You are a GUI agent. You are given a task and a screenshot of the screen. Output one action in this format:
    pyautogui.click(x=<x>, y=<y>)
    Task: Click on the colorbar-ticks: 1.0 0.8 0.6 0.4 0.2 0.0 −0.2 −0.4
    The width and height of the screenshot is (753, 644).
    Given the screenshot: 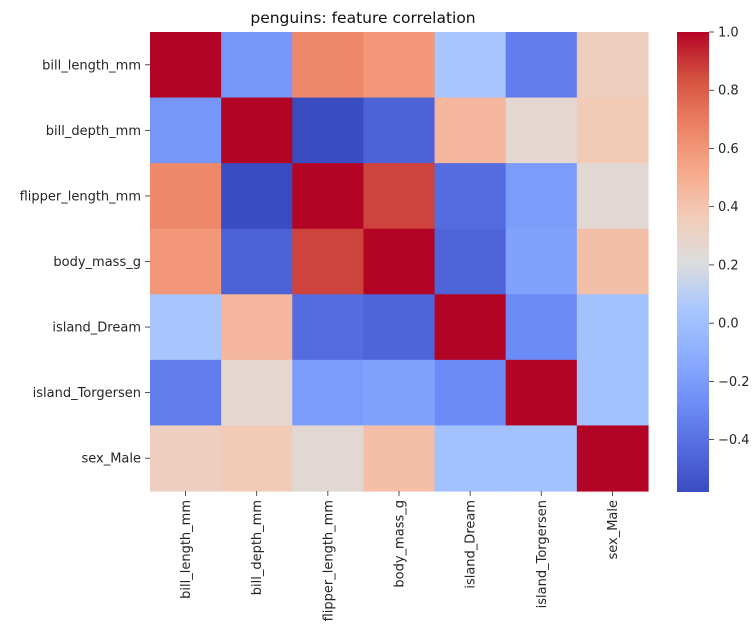 What is the action you would take?
    pyautogui.click(x=729, y=237)
    